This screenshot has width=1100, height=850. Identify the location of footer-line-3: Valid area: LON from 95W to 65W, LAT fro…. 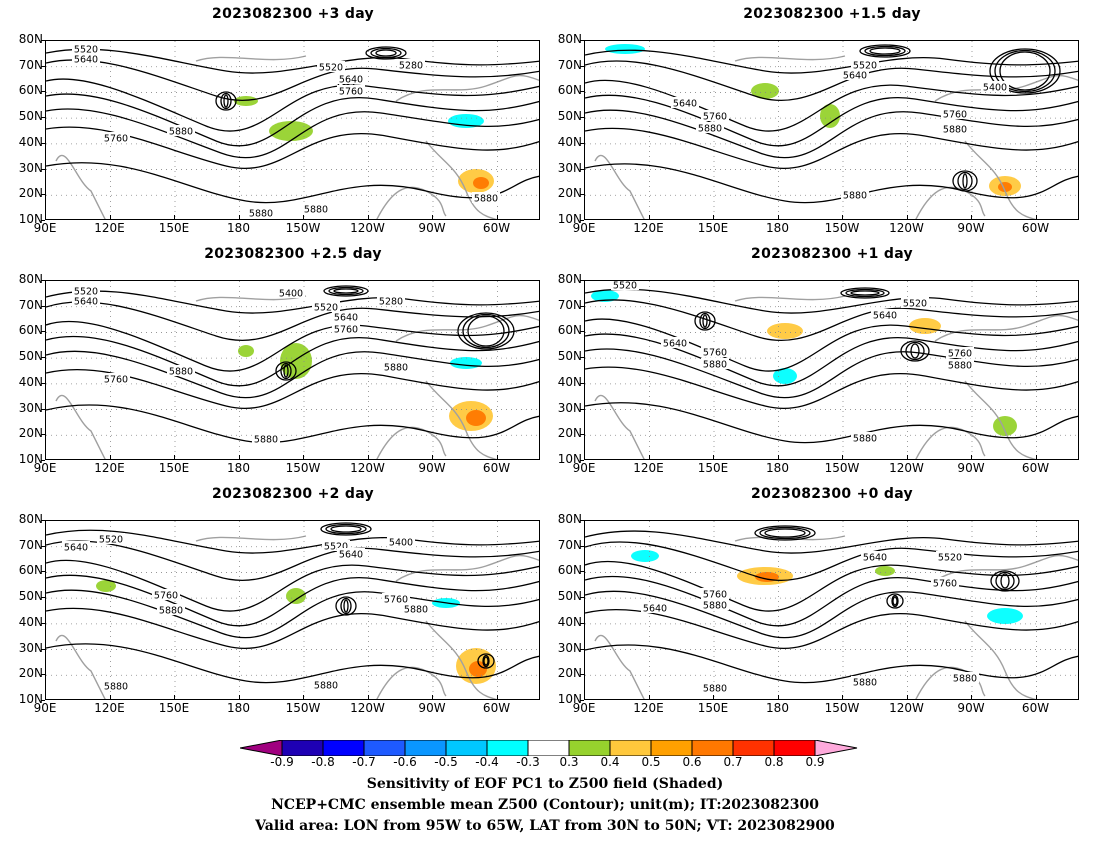
(545, 826).